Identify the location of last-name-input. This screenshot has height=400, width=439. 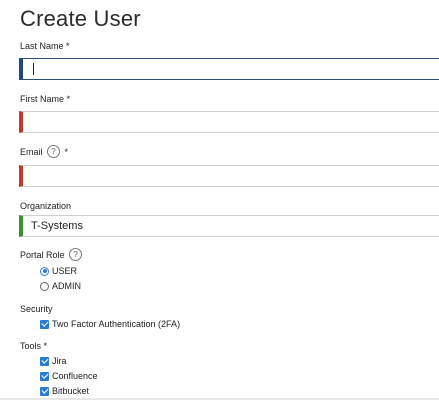
(229, 69).